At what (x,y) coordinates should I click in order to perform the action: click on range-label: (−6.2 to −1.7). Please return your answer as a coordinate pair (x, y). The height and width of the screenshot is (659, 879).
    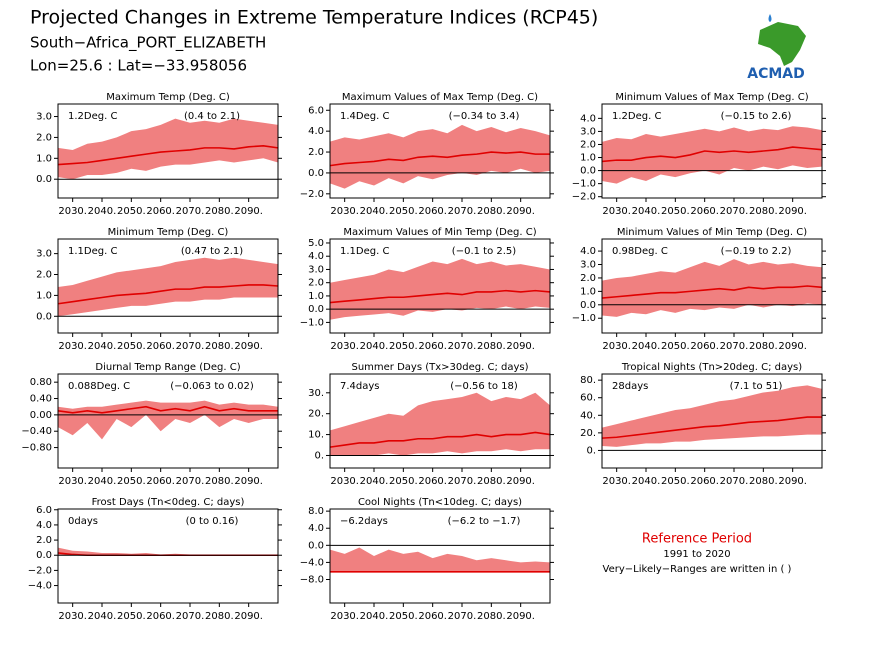
    Looking at the image, I should click on (484, 521).